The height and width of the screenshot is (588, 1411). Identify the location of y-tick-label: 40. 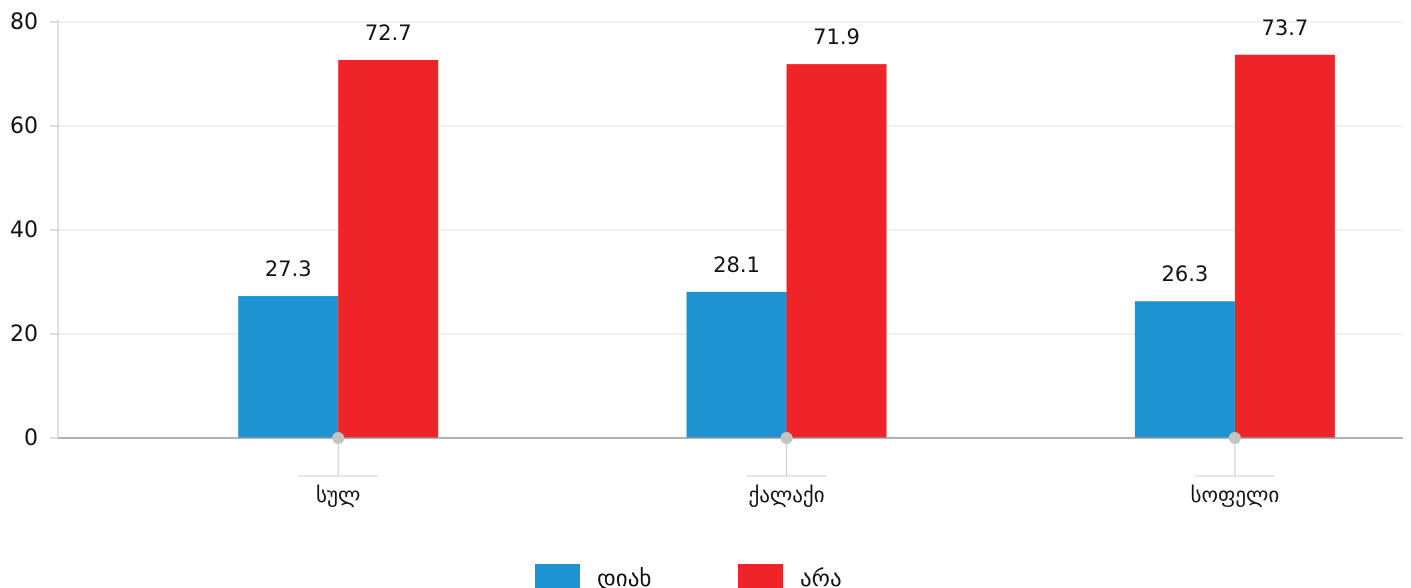
(24, 230).